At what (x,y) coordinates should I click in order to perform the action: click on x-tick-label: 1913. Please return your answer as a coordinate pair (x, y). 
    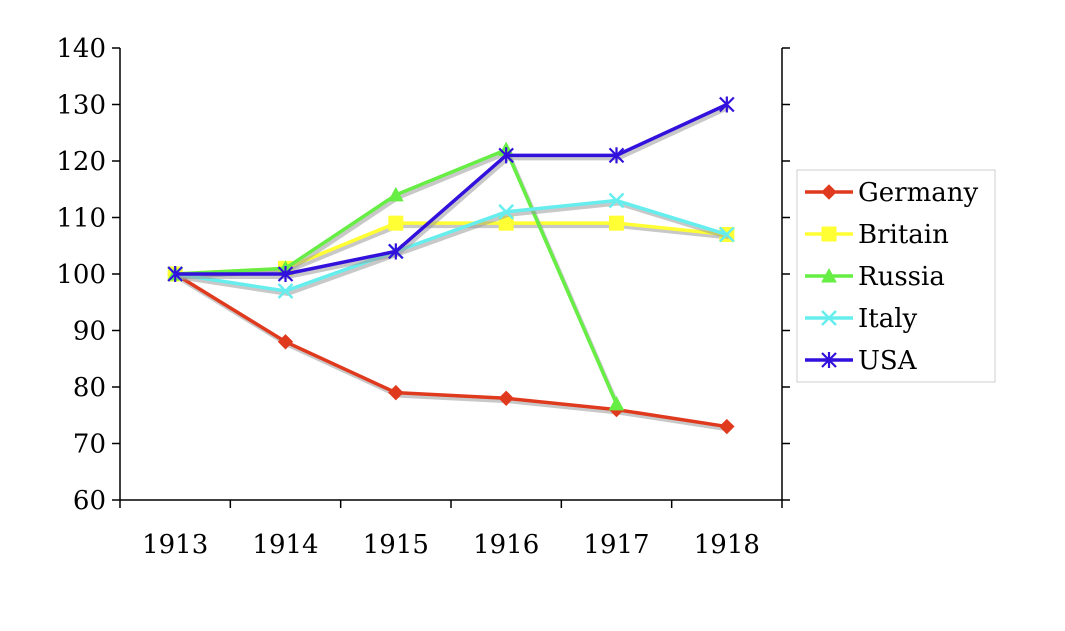
    Looking at the image, I should click on (175, 545).